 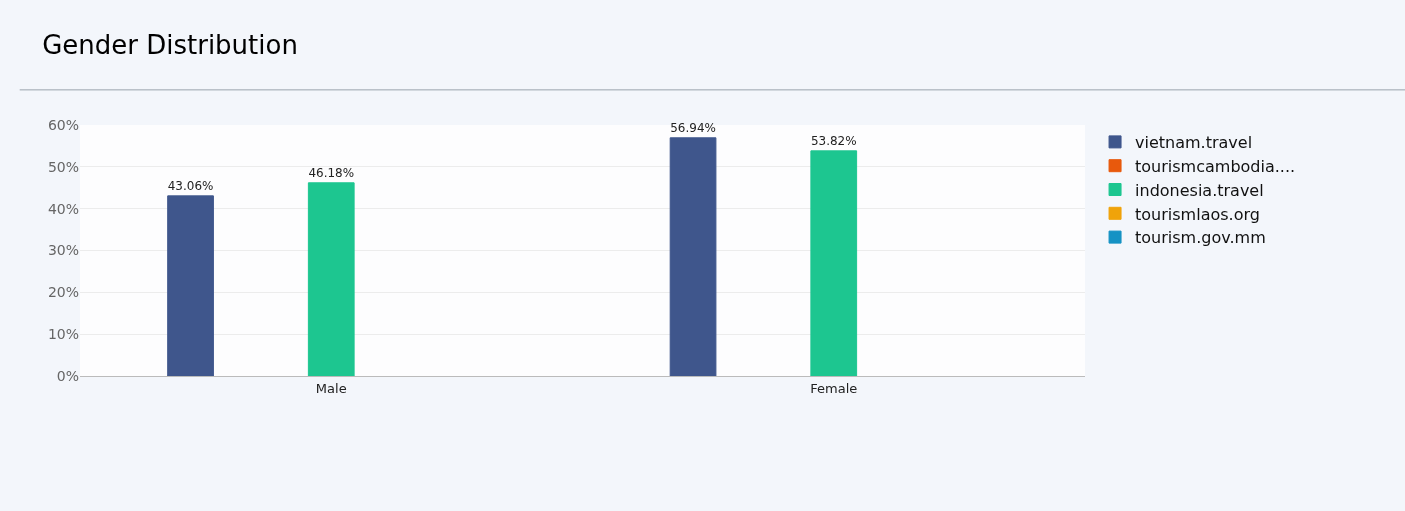 What do you see at coordinates (1197, 214) in the screenshot?
I see `legend-label: tourismlaos.org` at bounding box center [1197, 214].